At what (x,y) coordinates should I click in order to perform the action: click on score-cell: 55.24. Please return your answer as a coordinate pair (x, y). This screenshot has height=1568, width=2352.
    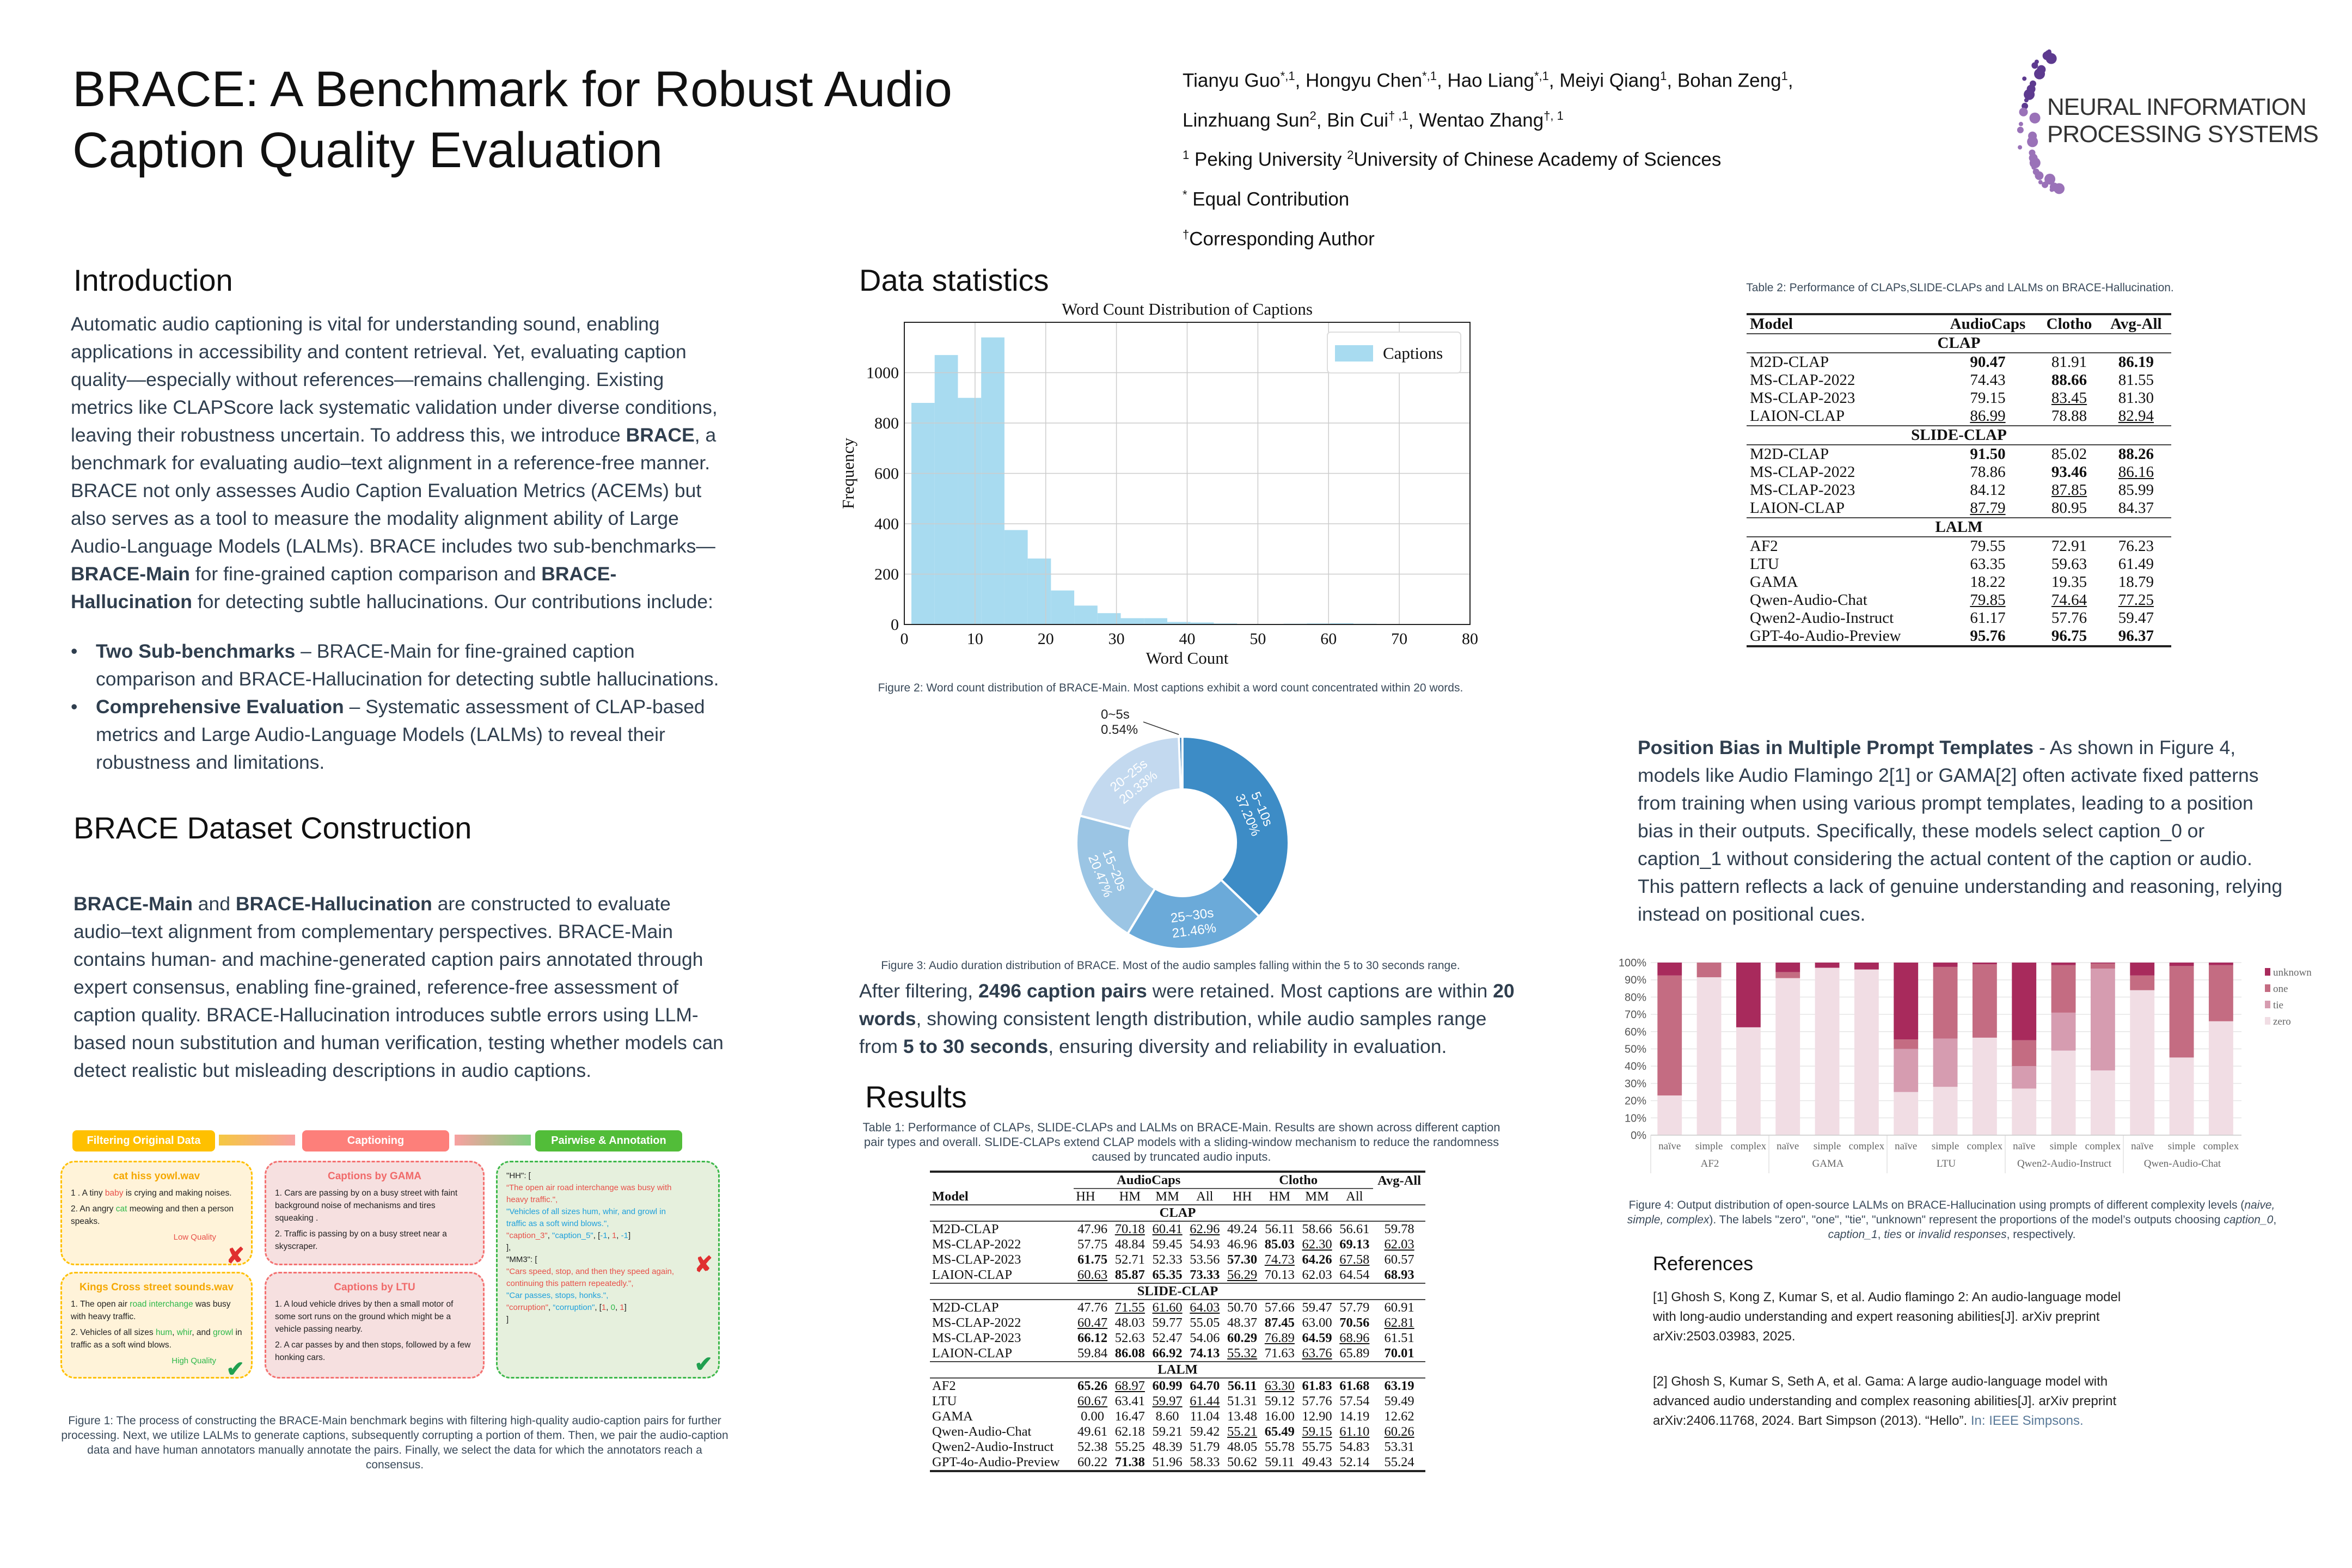
    Looking at the image, I should click on (1399, 1462).